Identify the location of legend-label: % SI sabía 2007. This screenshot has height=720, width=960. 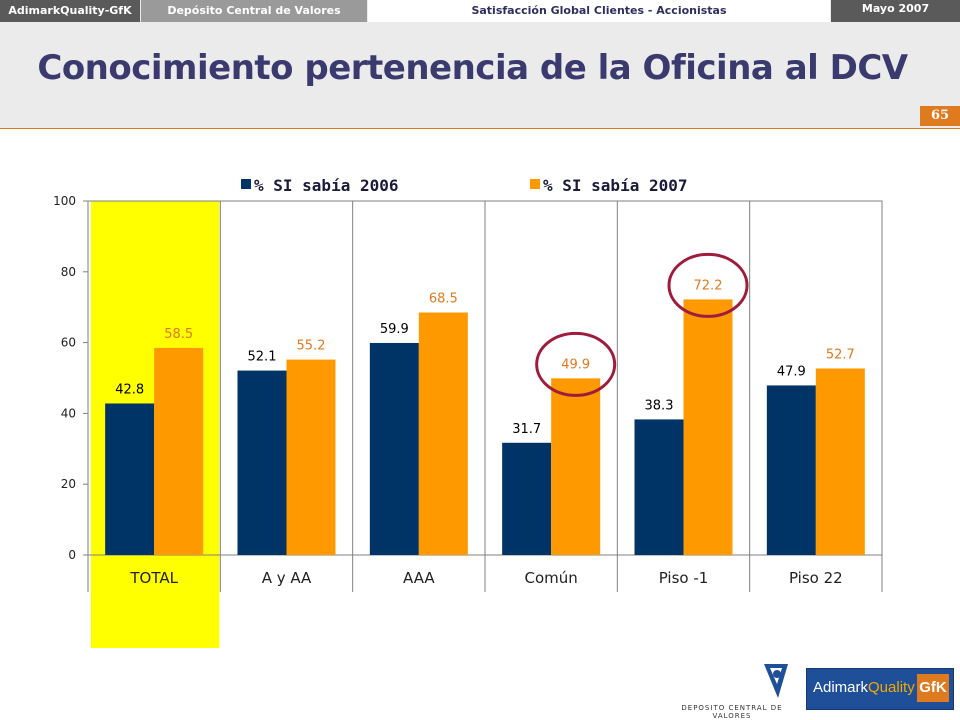
(615, 185).